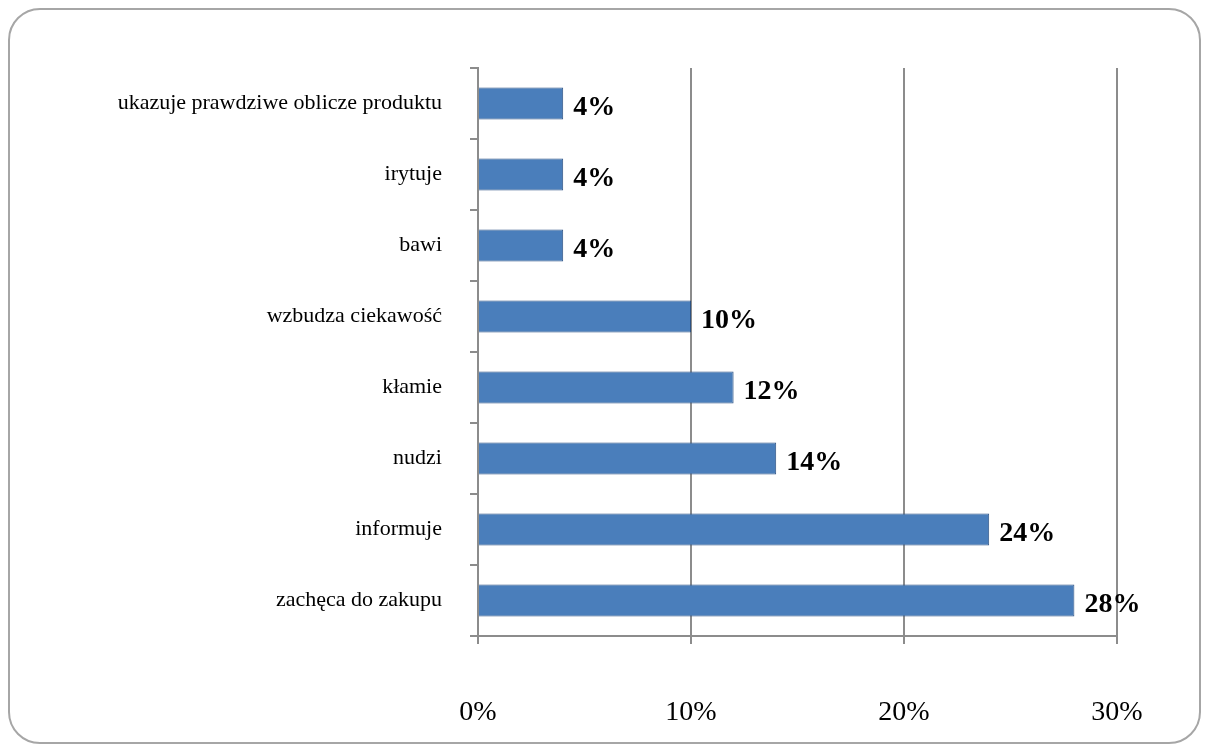 The height and width of the screenshot is (756, 1213). I want to click on y-tick-label: kłamie, so click(412, 386).